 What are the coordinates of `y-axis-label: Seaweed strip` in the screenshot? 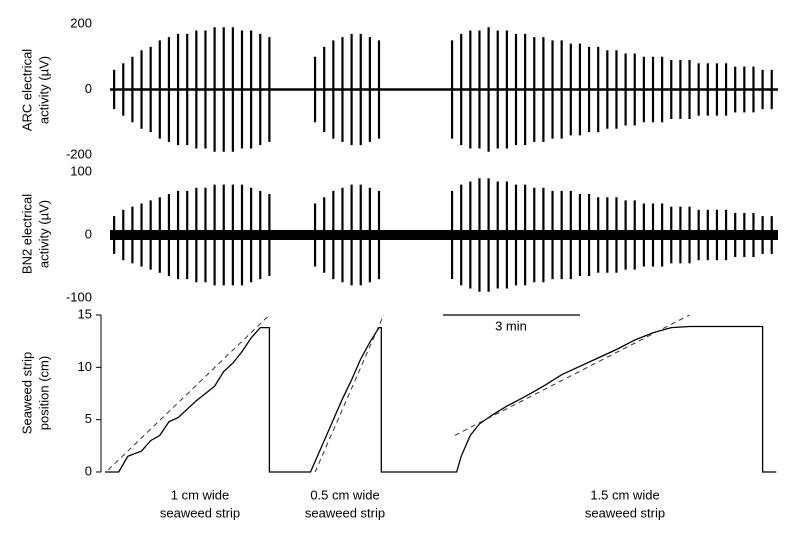 It's located at (26, 393).